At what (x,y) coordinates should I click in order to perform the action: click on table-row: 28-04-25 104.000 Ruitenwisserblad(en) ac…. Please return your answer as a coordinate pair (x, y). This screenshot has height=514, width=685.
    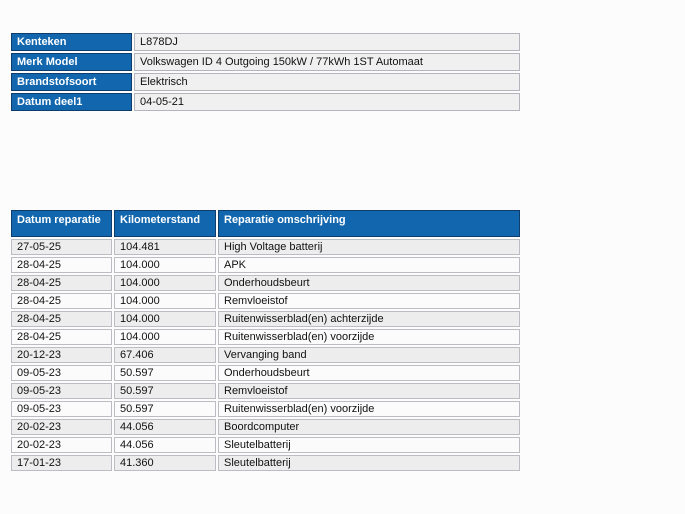
    Looking at the image, I should click on (265, 319).